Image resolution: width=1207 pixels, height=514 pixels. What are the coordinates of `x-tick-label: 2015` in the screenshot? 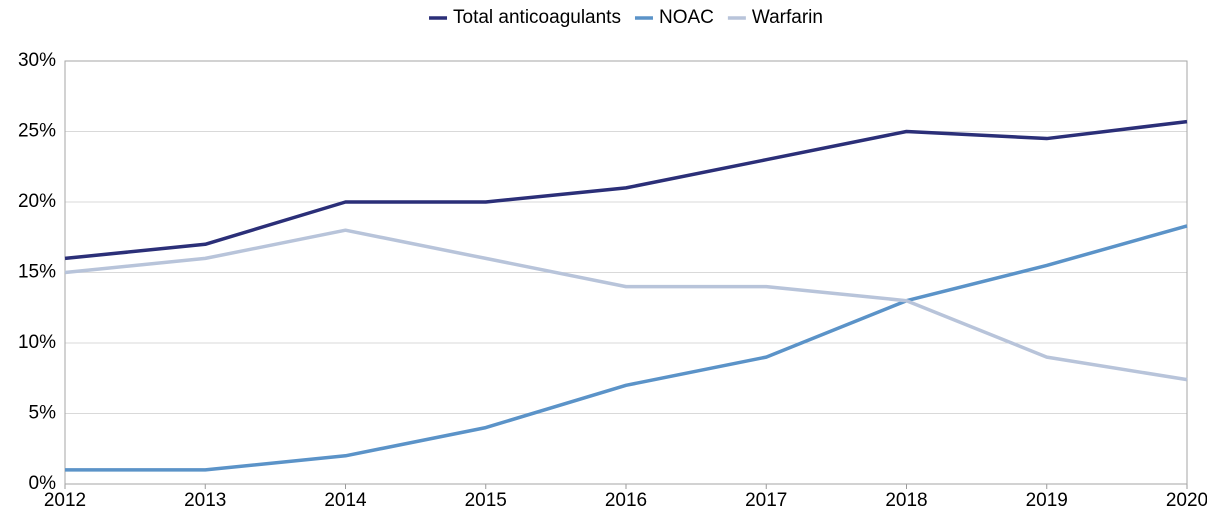 It's located at (486, 500).